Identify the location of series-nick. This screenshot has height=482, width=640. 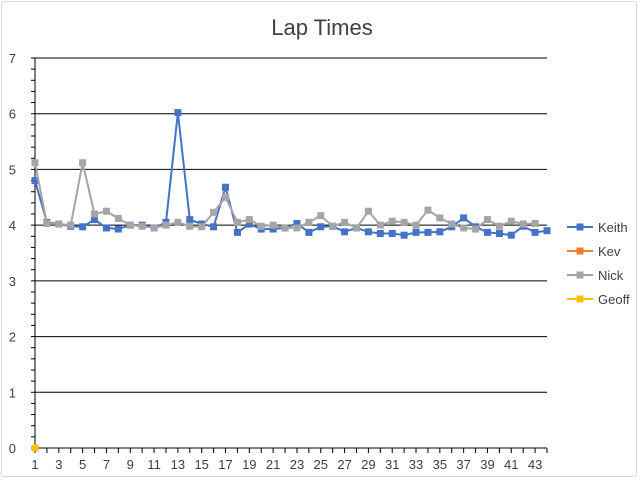
(285, 196).